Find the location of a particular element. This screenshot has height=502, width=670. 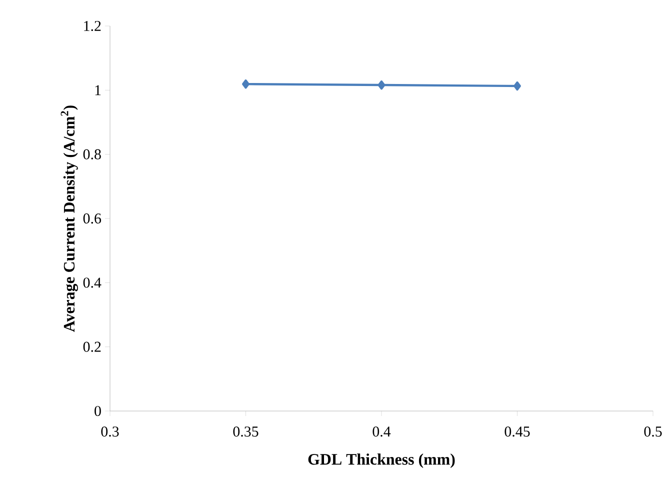

x-tick-label: 0.35 is located at coordinates (245, 431).